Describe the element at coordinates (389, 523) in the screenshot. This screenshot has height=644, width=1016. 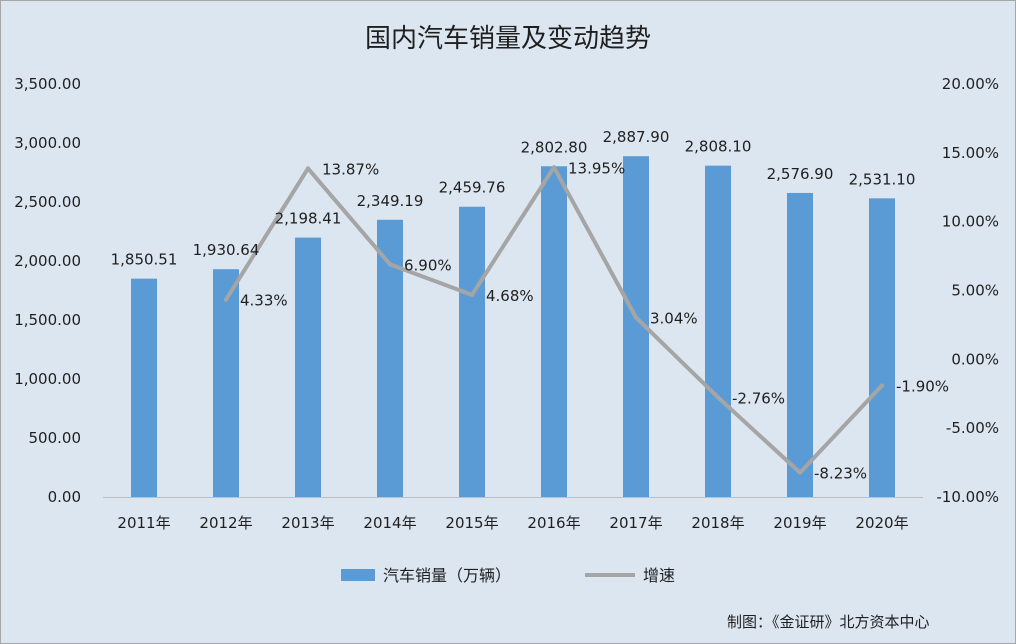
I see `x-axis-tick-label: 2014年` at that location.